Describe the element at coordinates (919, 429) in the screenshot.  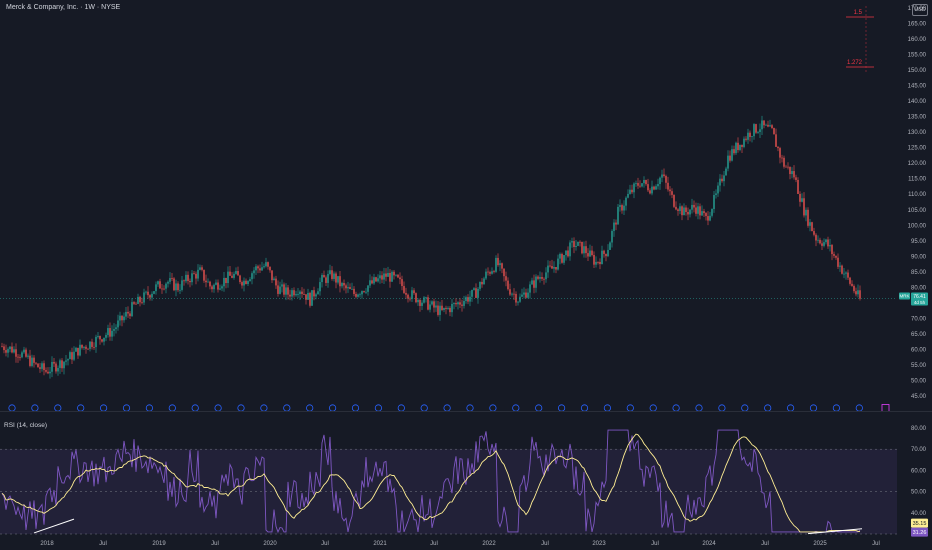
I see `rsi-tick: 80.00` at that location.